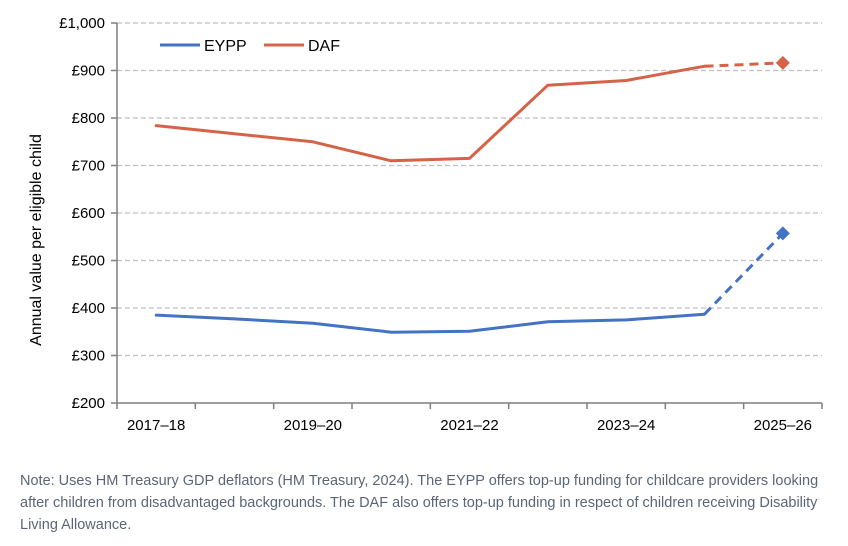  I want to click on series-projection-eypp, so click(743, 274).